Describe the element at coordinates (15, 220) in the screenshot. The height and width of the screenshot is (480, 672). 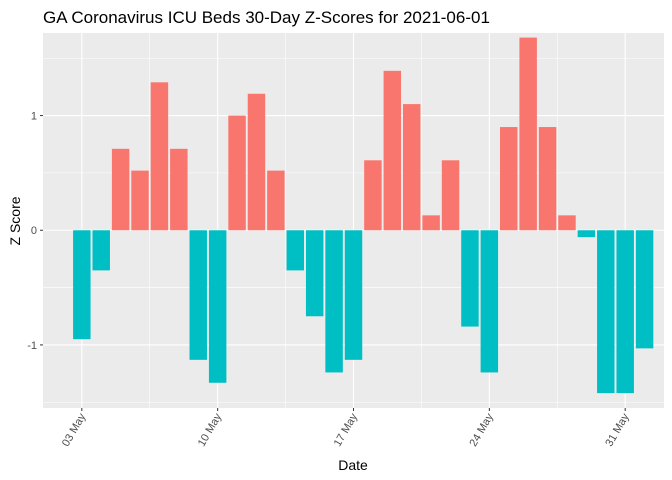
I see `y-axis-title: Z Score` at that location.